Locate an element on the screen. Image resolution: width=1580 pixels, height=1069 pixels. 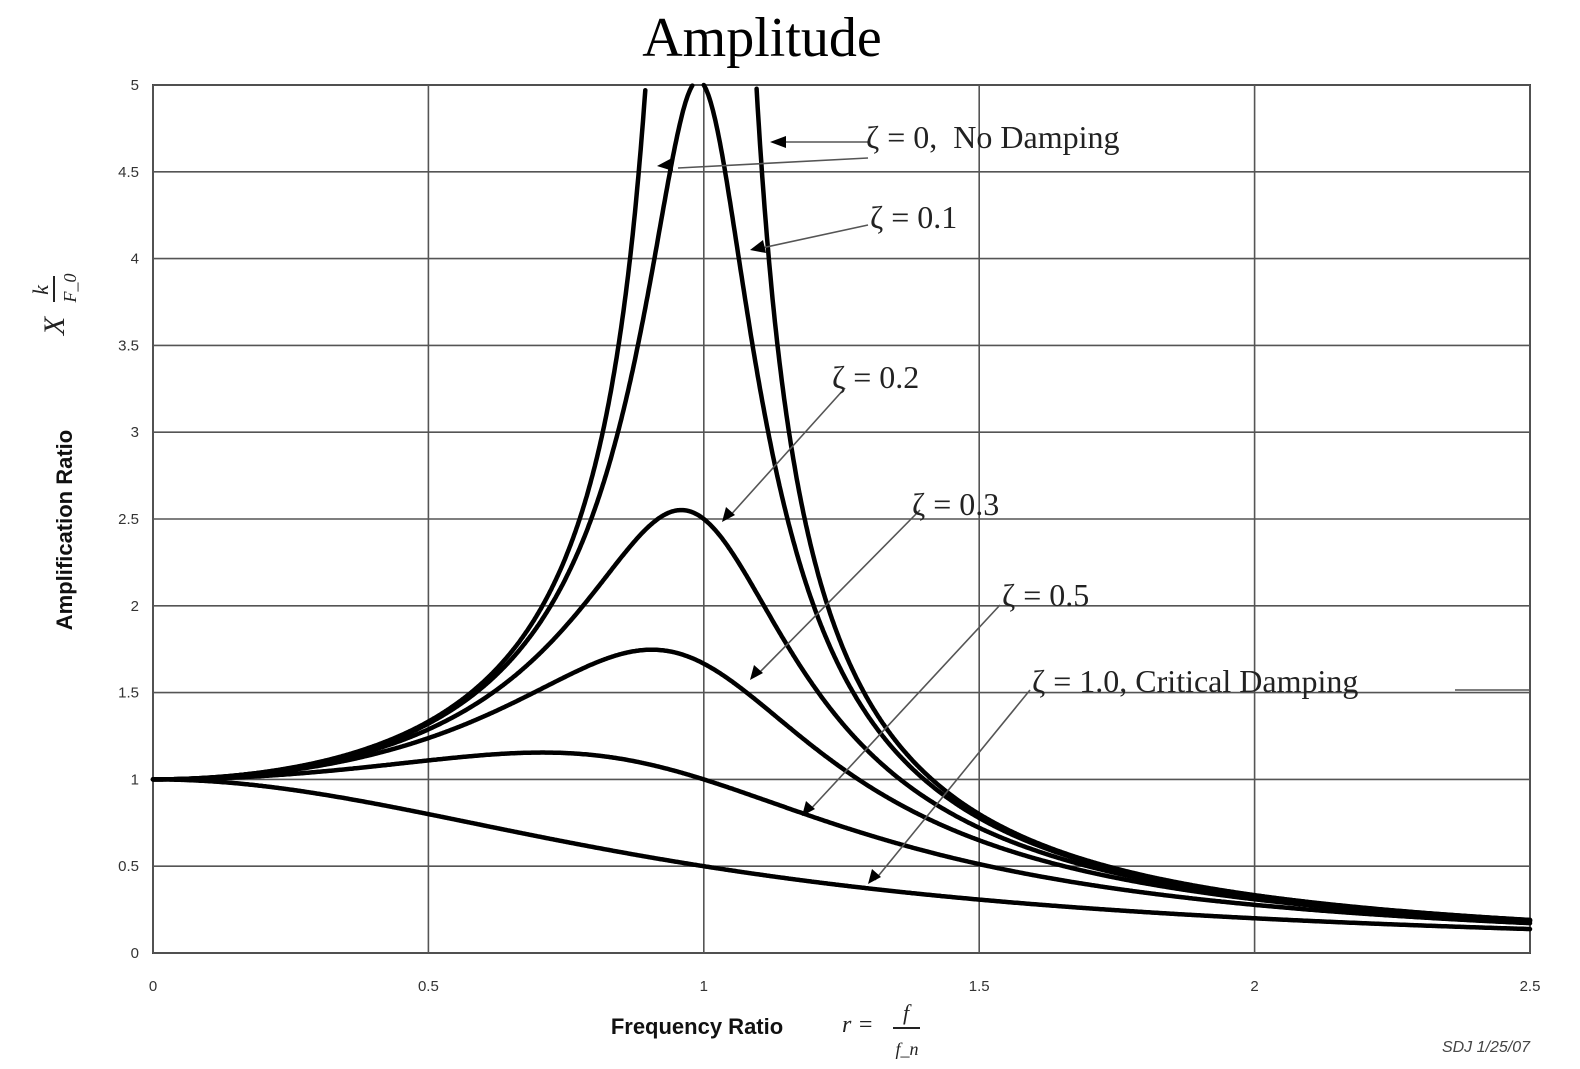
x-formula-lhs: r = is located at coordinates (858, 1025).